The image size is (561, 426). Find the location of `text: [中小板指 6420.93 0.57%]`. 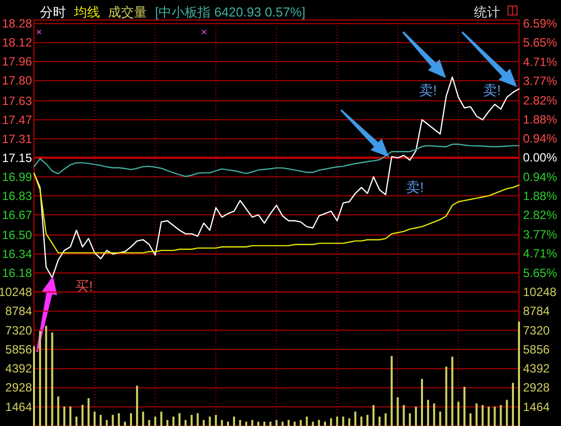

text: [中小板指 6420.93 0.57%] is located at coordinates (230, 12).